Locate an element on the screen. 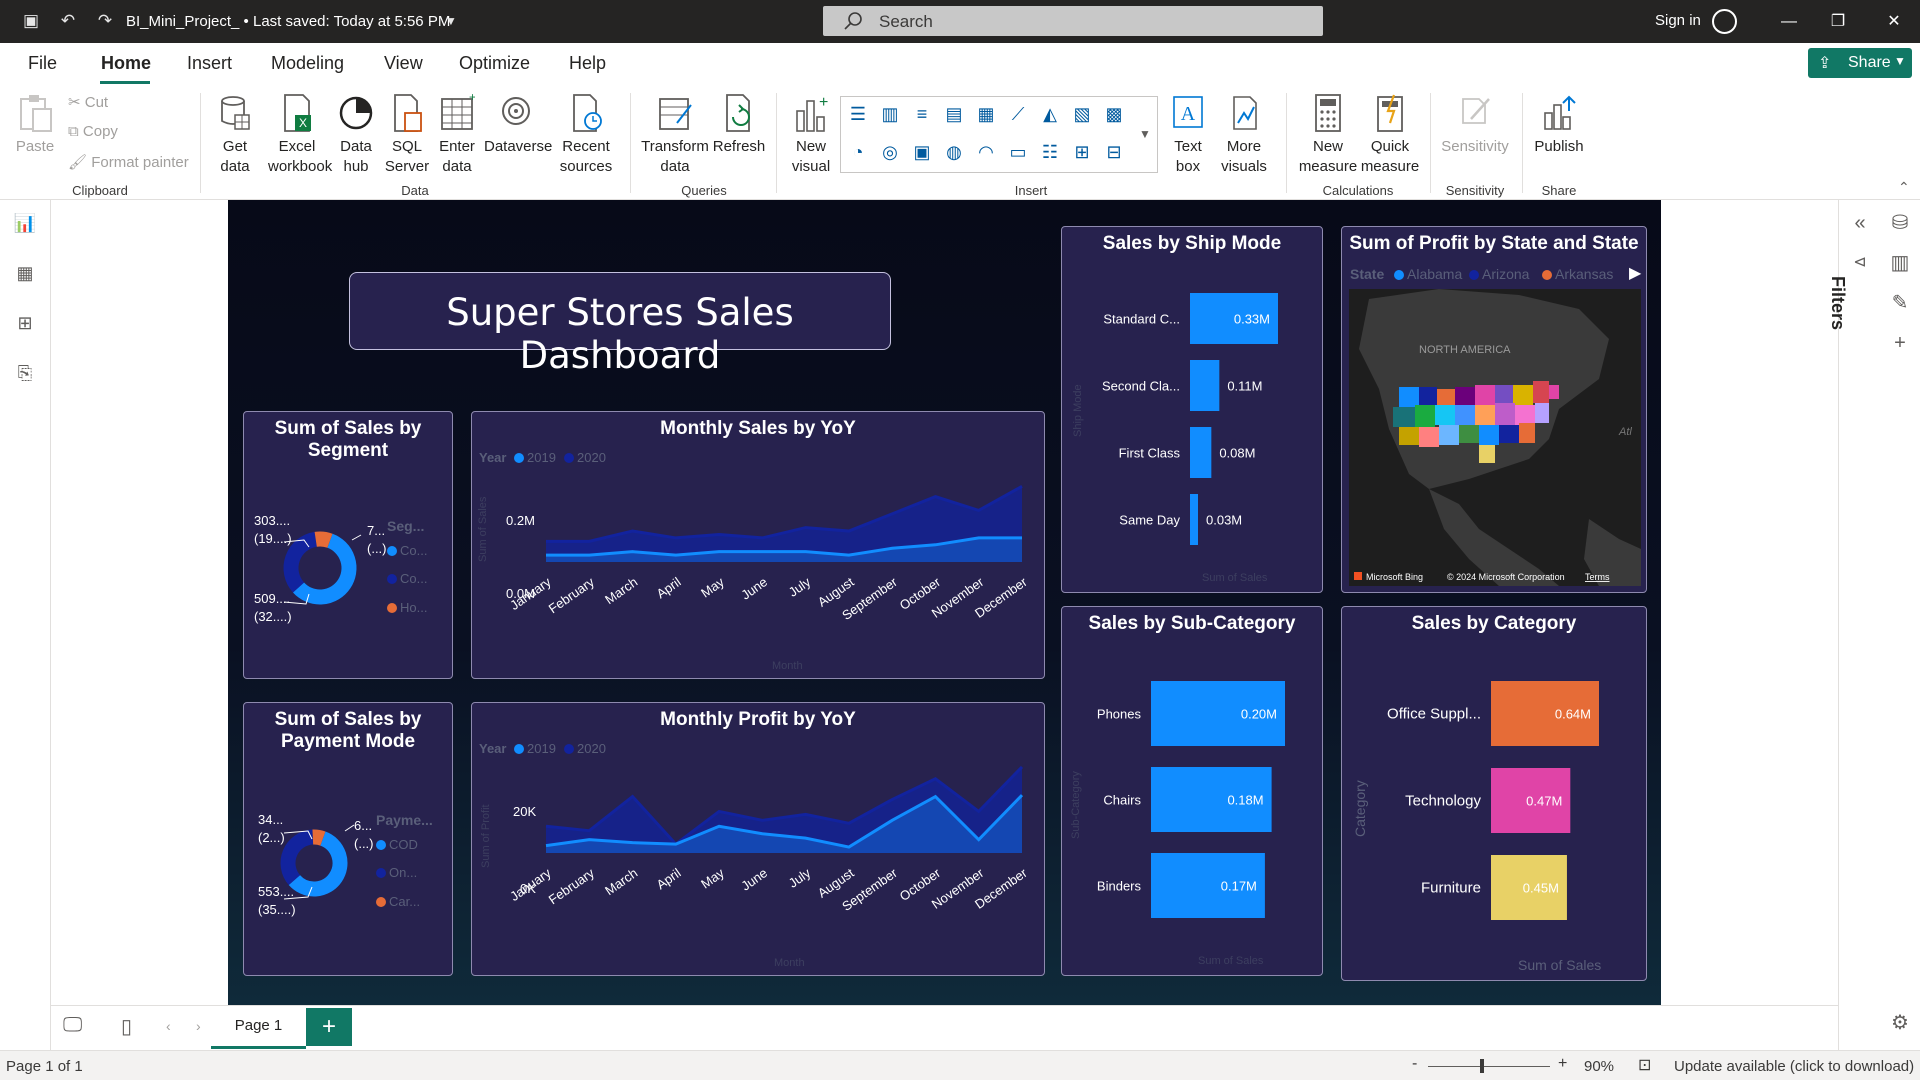  report-view-icon: 📊 is located at coordinates (25, 223).